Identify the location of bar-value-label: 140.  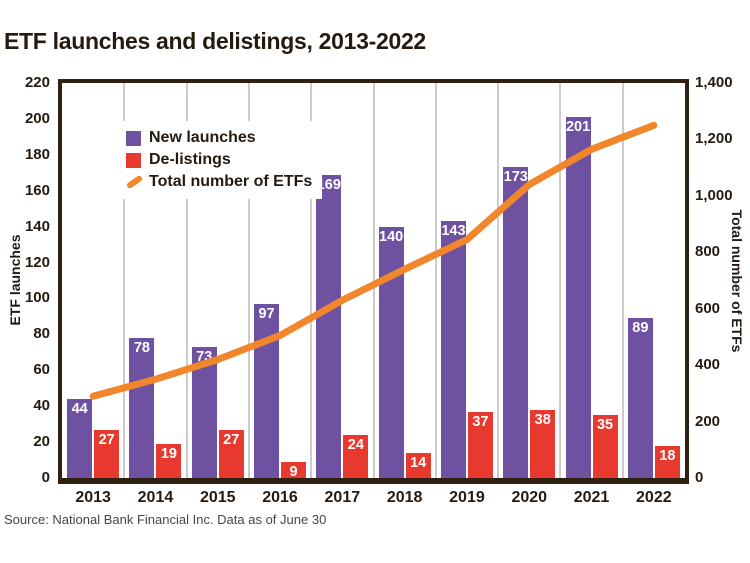
(391, 236).